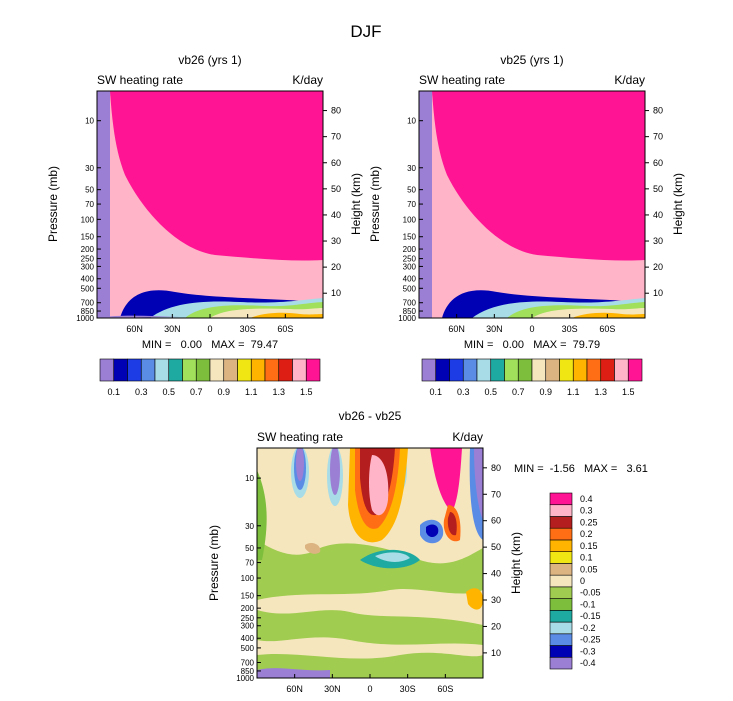 The width and height of the screenshot is (733, 701). Describe the element at coordinates (223, 392) in the screenshot. I see `colorbar-label: 0.9` at that location.